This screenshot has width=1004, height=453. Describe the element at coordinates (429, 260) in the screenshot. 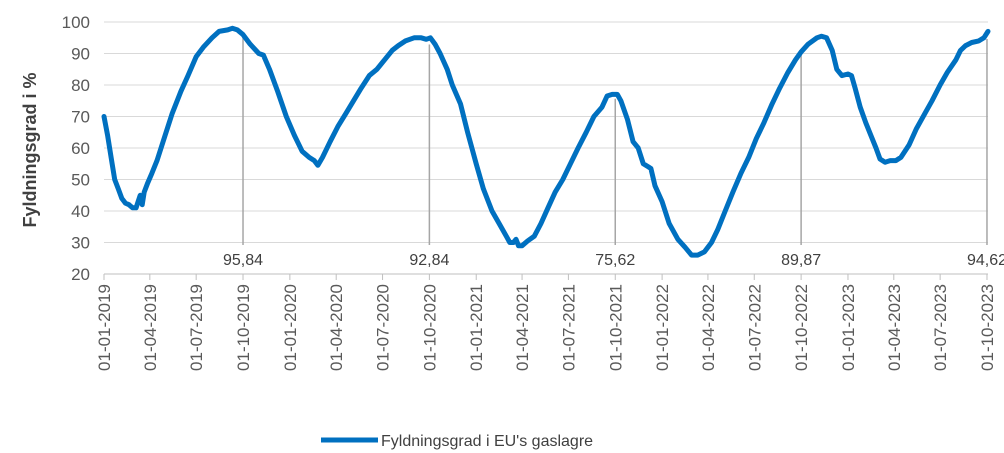

I see `annotation-label: 92,84` at that location.